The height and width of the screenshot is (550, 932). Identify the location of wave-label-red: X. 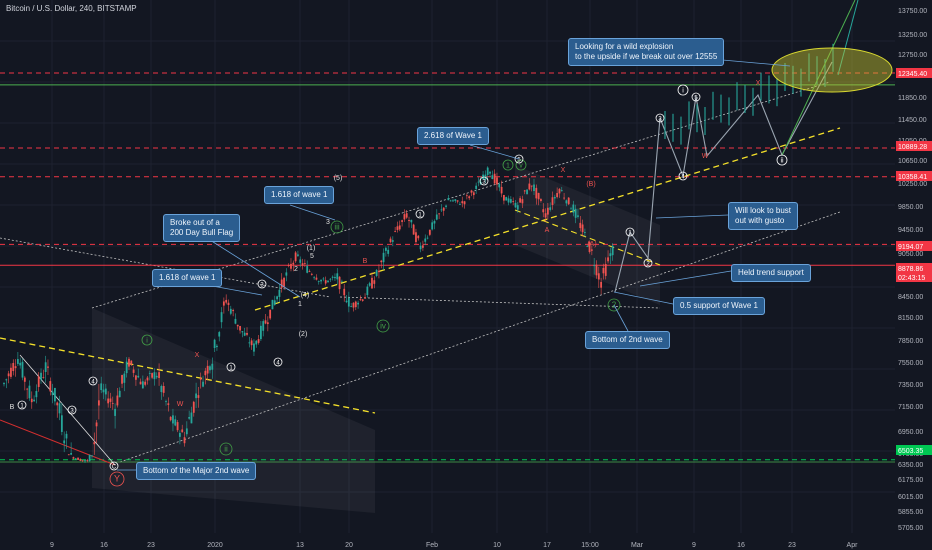
(563, 170).